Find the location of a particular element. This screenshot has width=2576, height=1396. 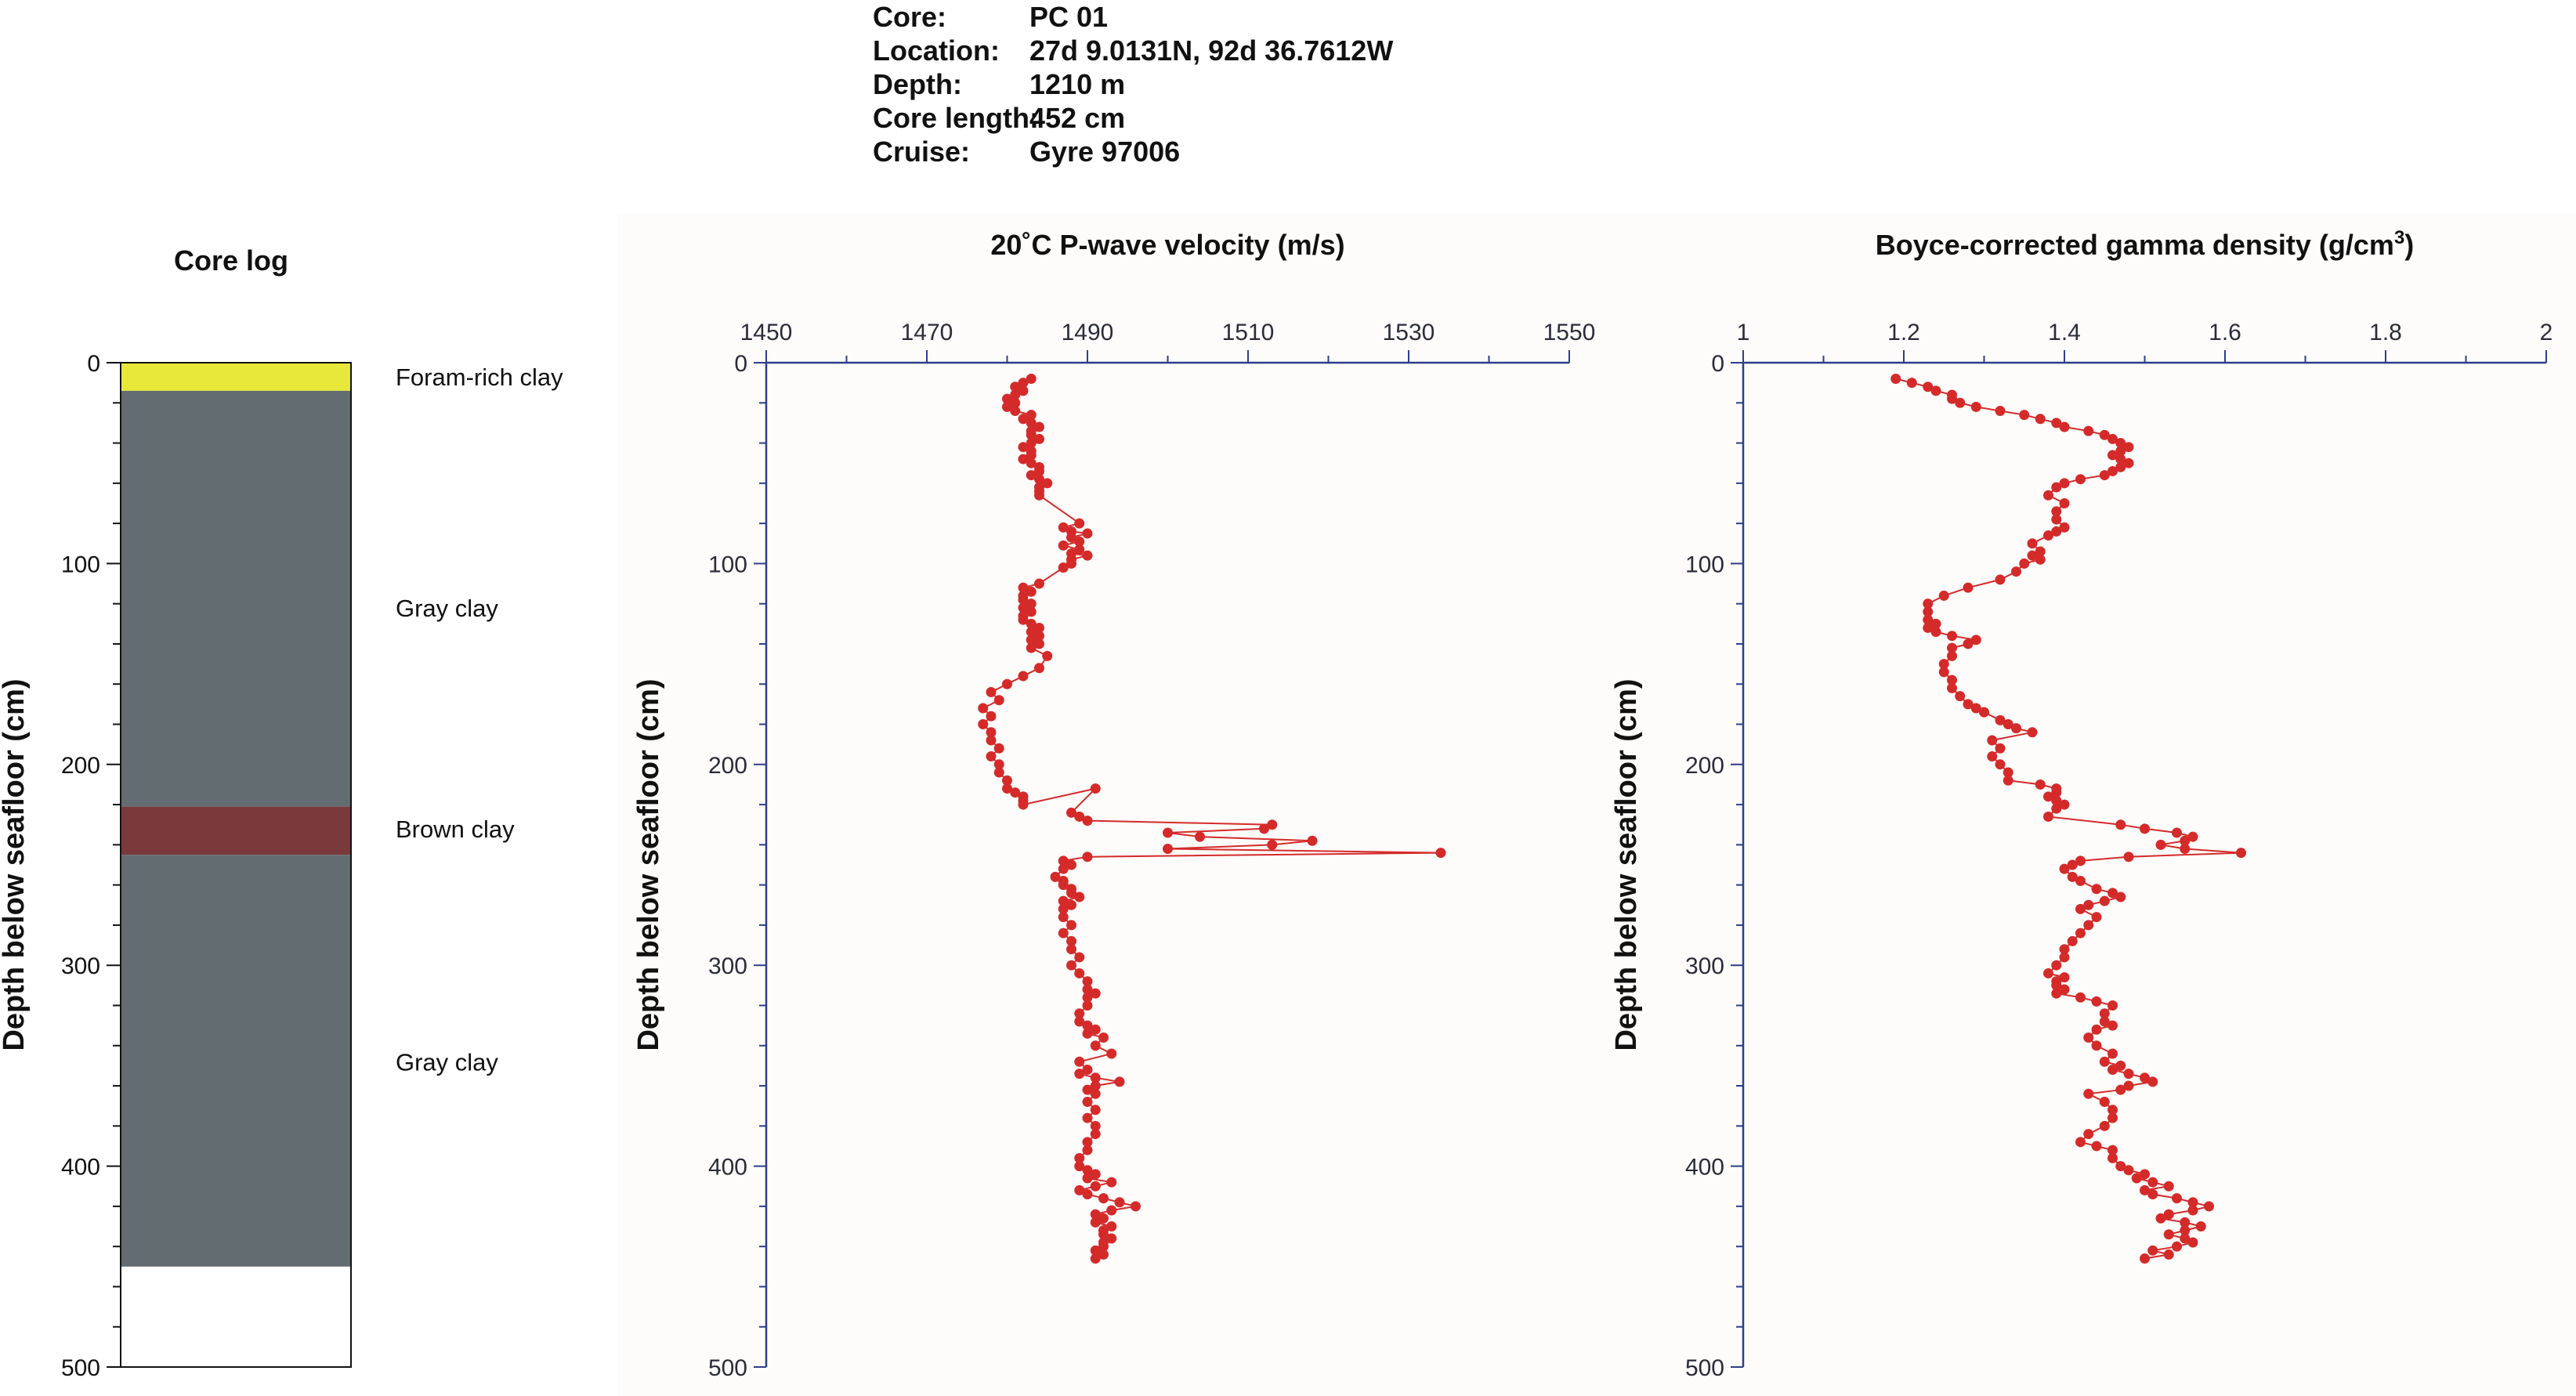

pwave-velocity-chart-xtick-label: 1450 is located at coordinates (766, 332).